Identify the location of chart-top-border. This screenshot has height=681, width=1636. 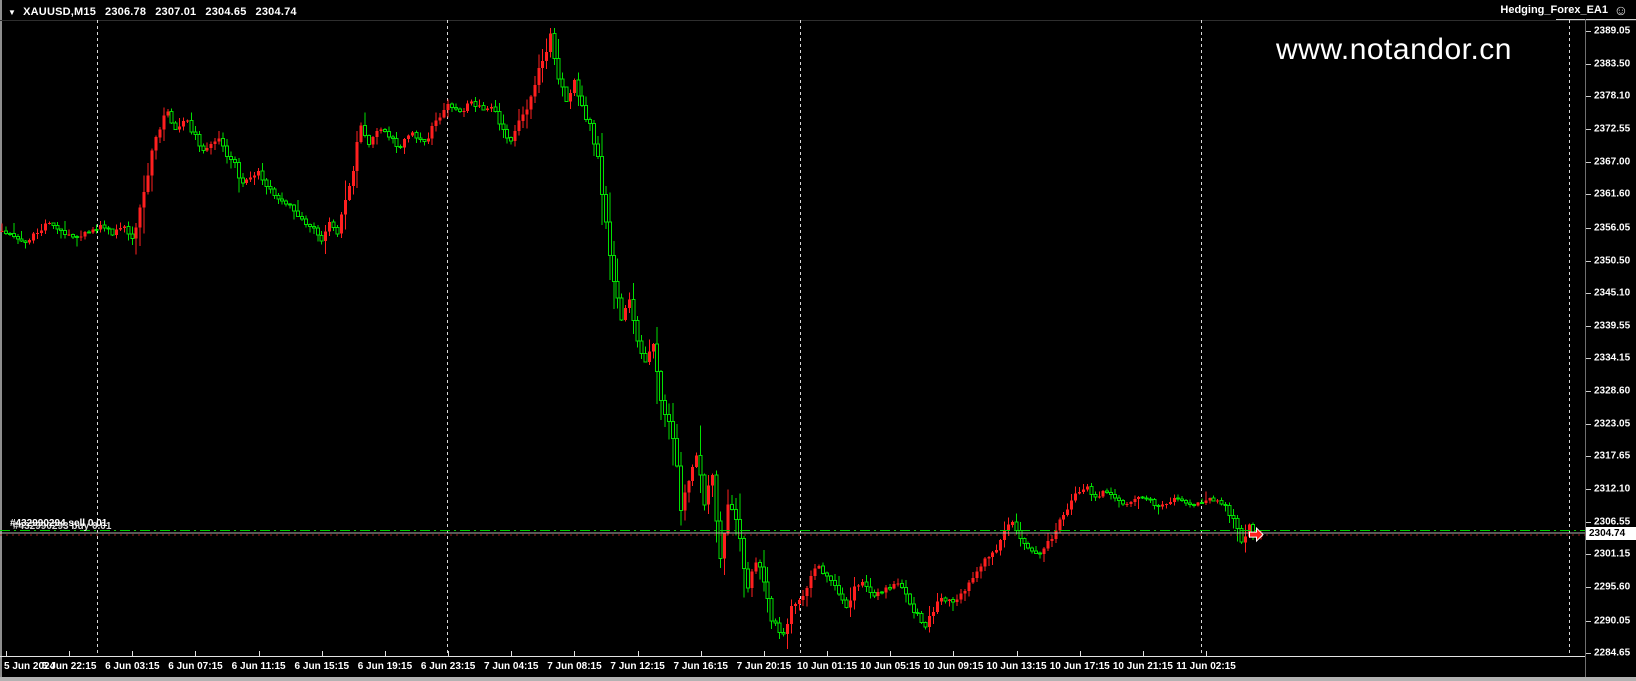
(818, 20).